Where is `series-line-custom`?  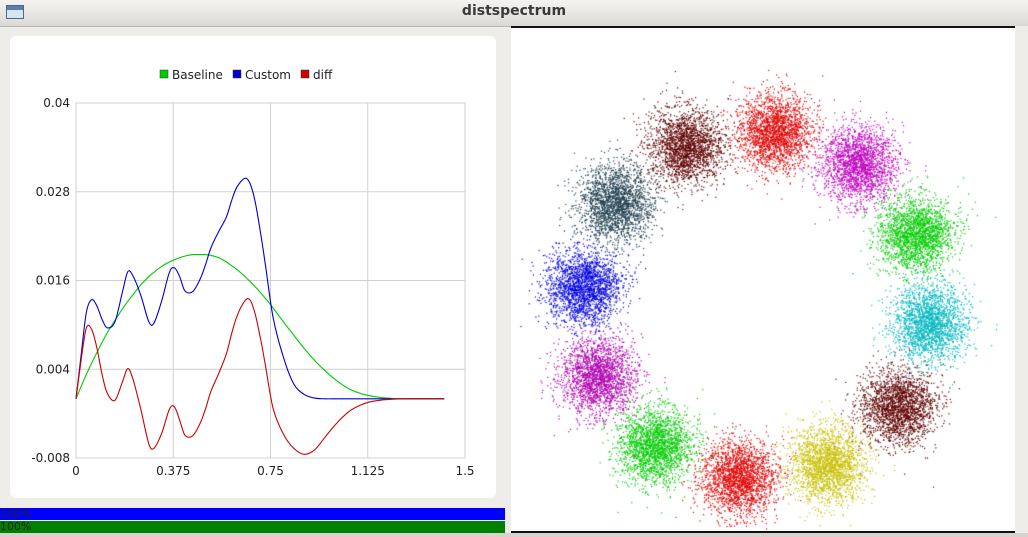
series-line-custom is located at coordinates (260, 288).